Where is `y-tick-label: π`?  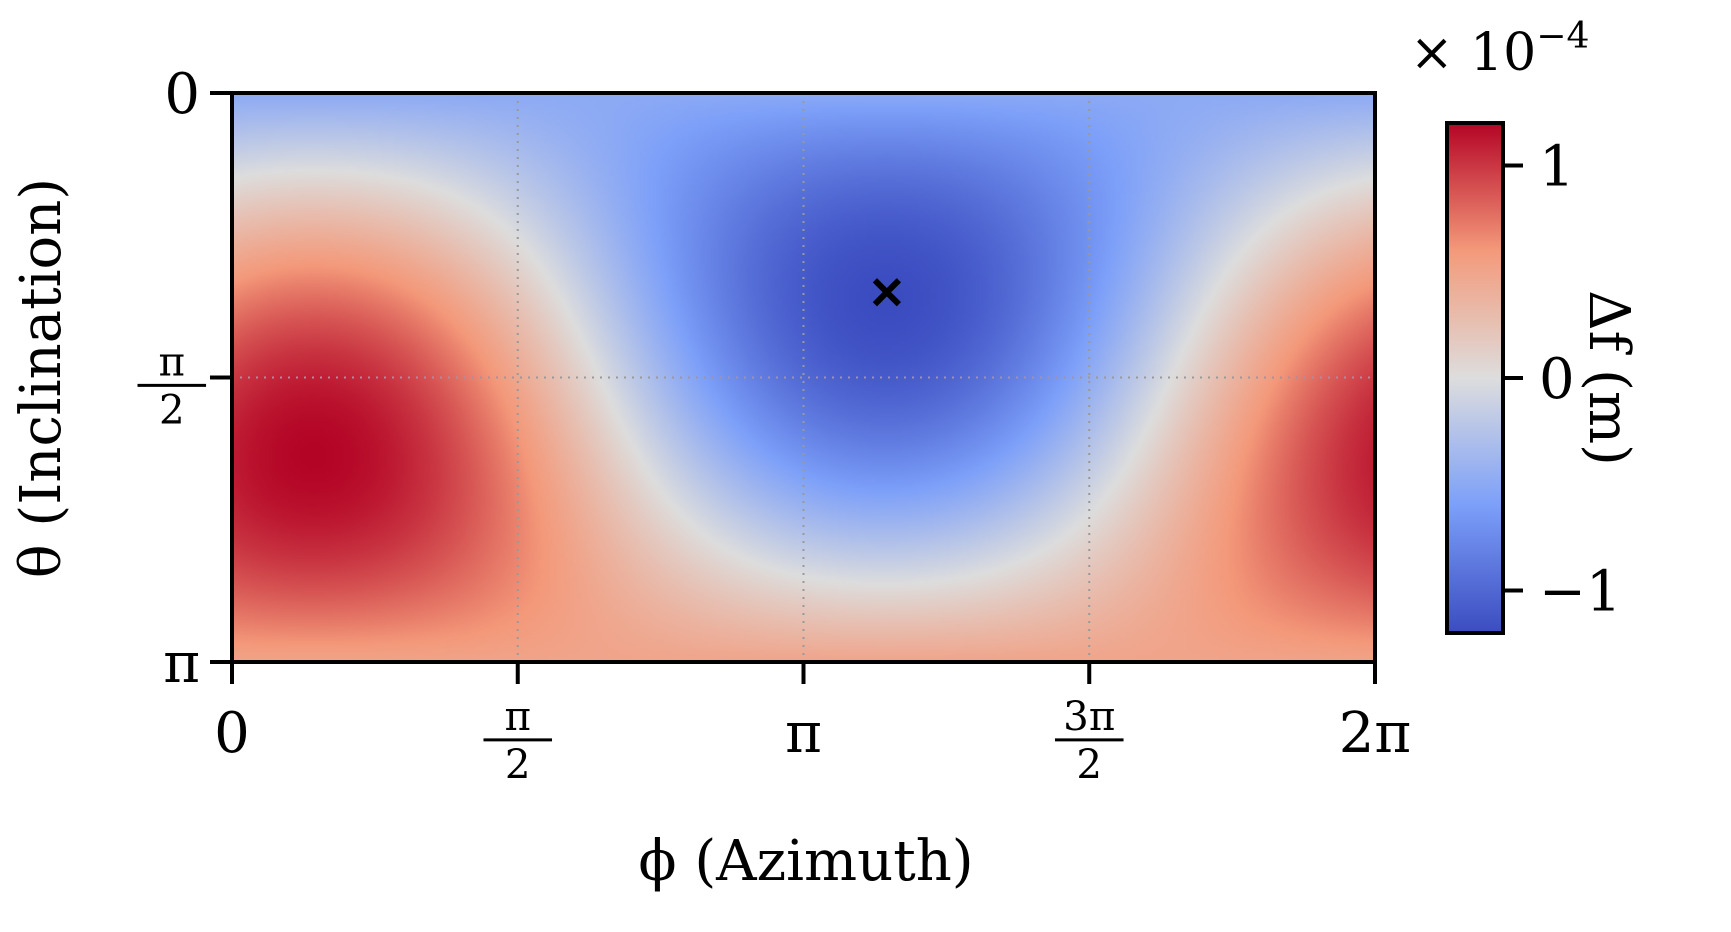 y-tick-label: π is located at coordinates (181, 663).